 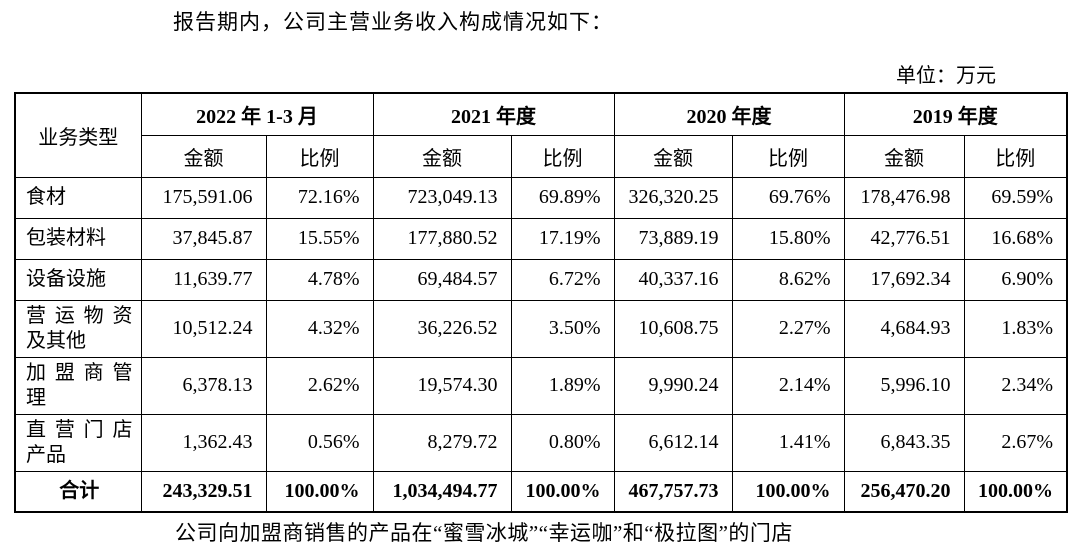 What do you see at coordinates (442, 197) in the screenshot?
I see `amount-cell: 723,049.13` at bounding box center [442, 197].